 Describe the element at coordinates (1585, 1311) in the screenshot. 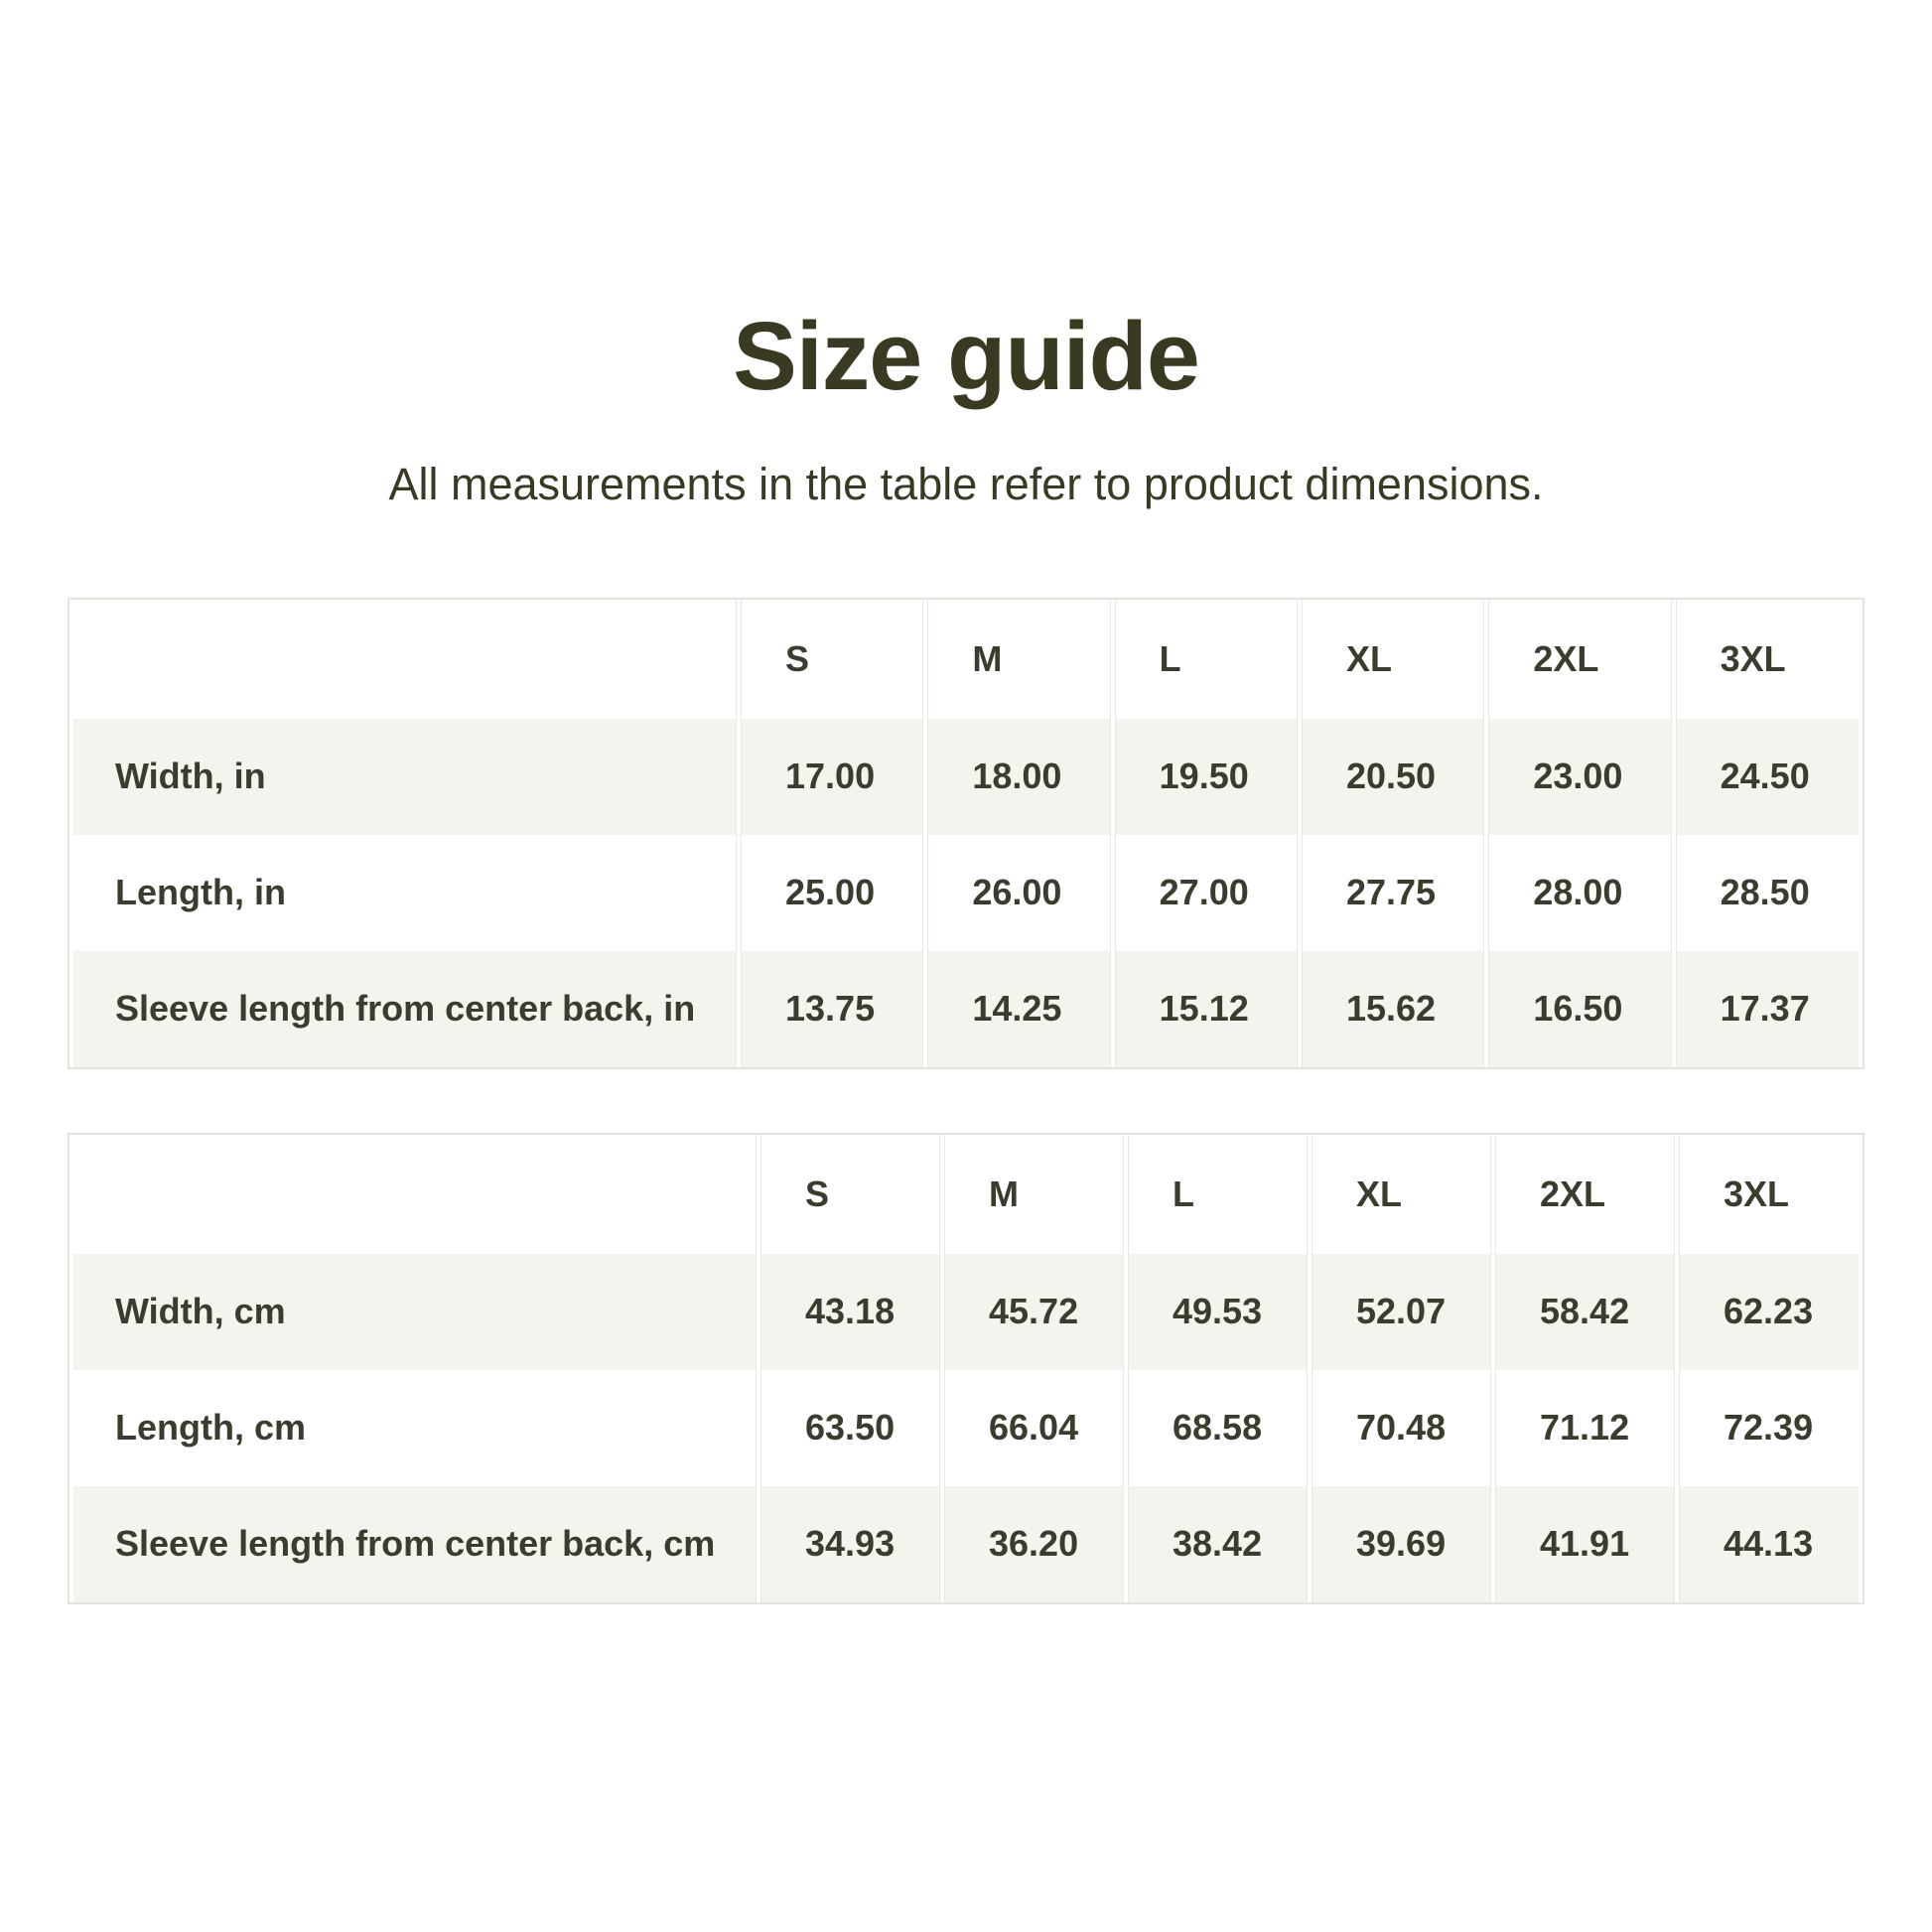

I see `cell-value: 58.42` at that location.